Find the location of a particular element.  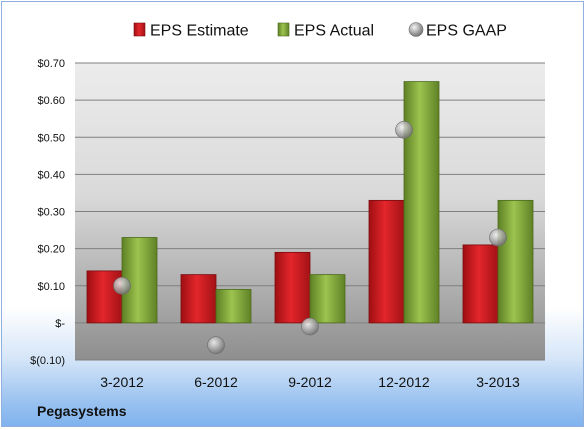

legend-eps-estimate-swatch is located at coordinates (139, 29).